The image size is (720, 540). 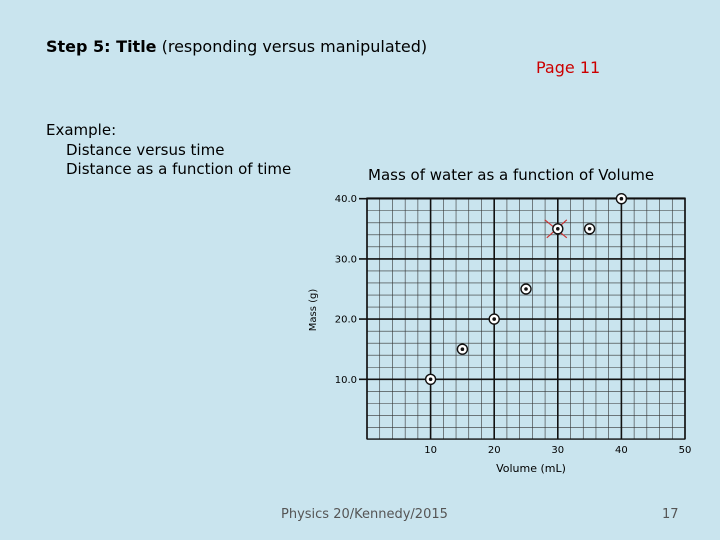 I want to click on y-axis-label: Mass (g), so click(x=313, y=310).